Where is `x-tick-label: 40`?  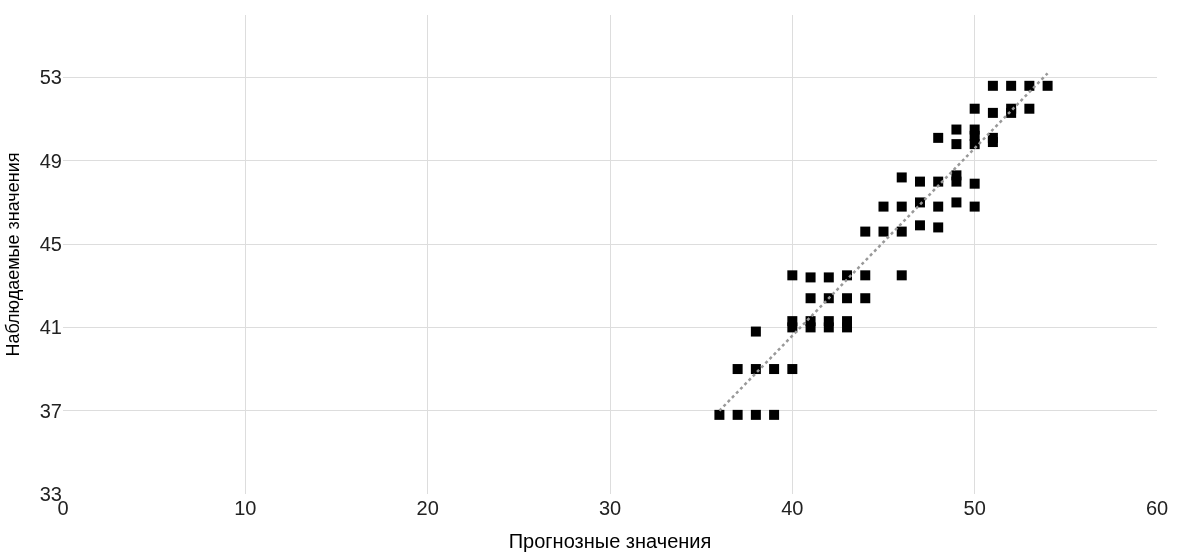
x-tick-label: 40 is located at coordinates (792, 508).